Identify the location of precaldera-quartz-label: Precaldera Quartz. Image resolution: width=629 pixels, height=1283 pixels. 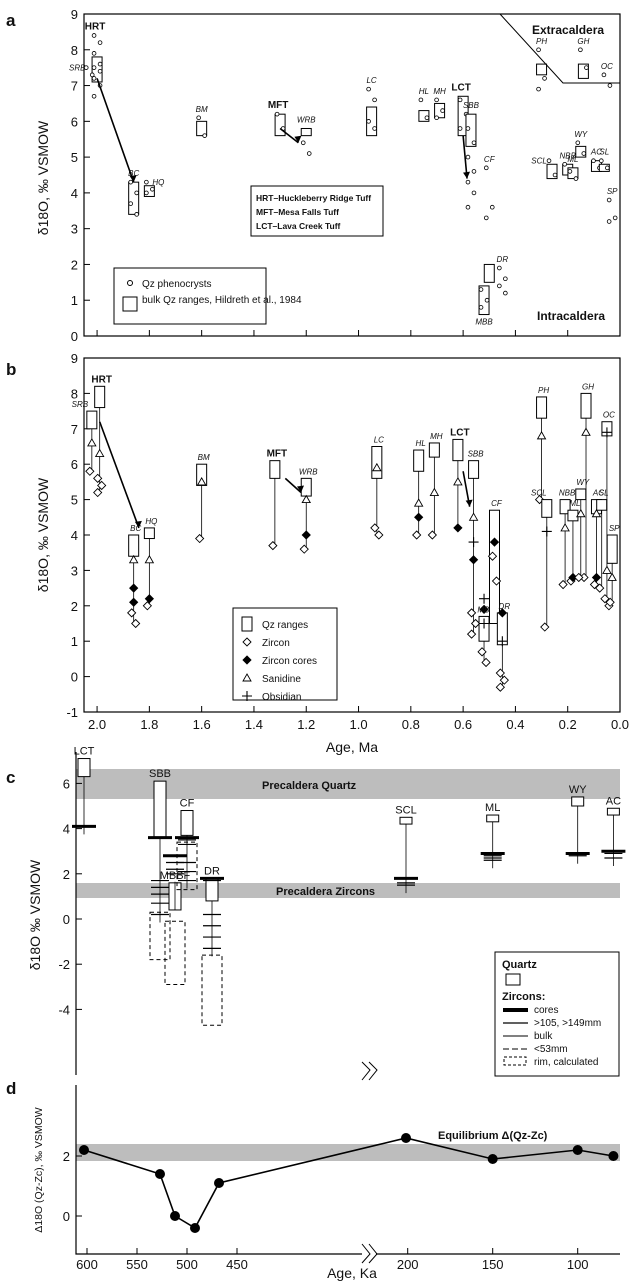
(309, 786).